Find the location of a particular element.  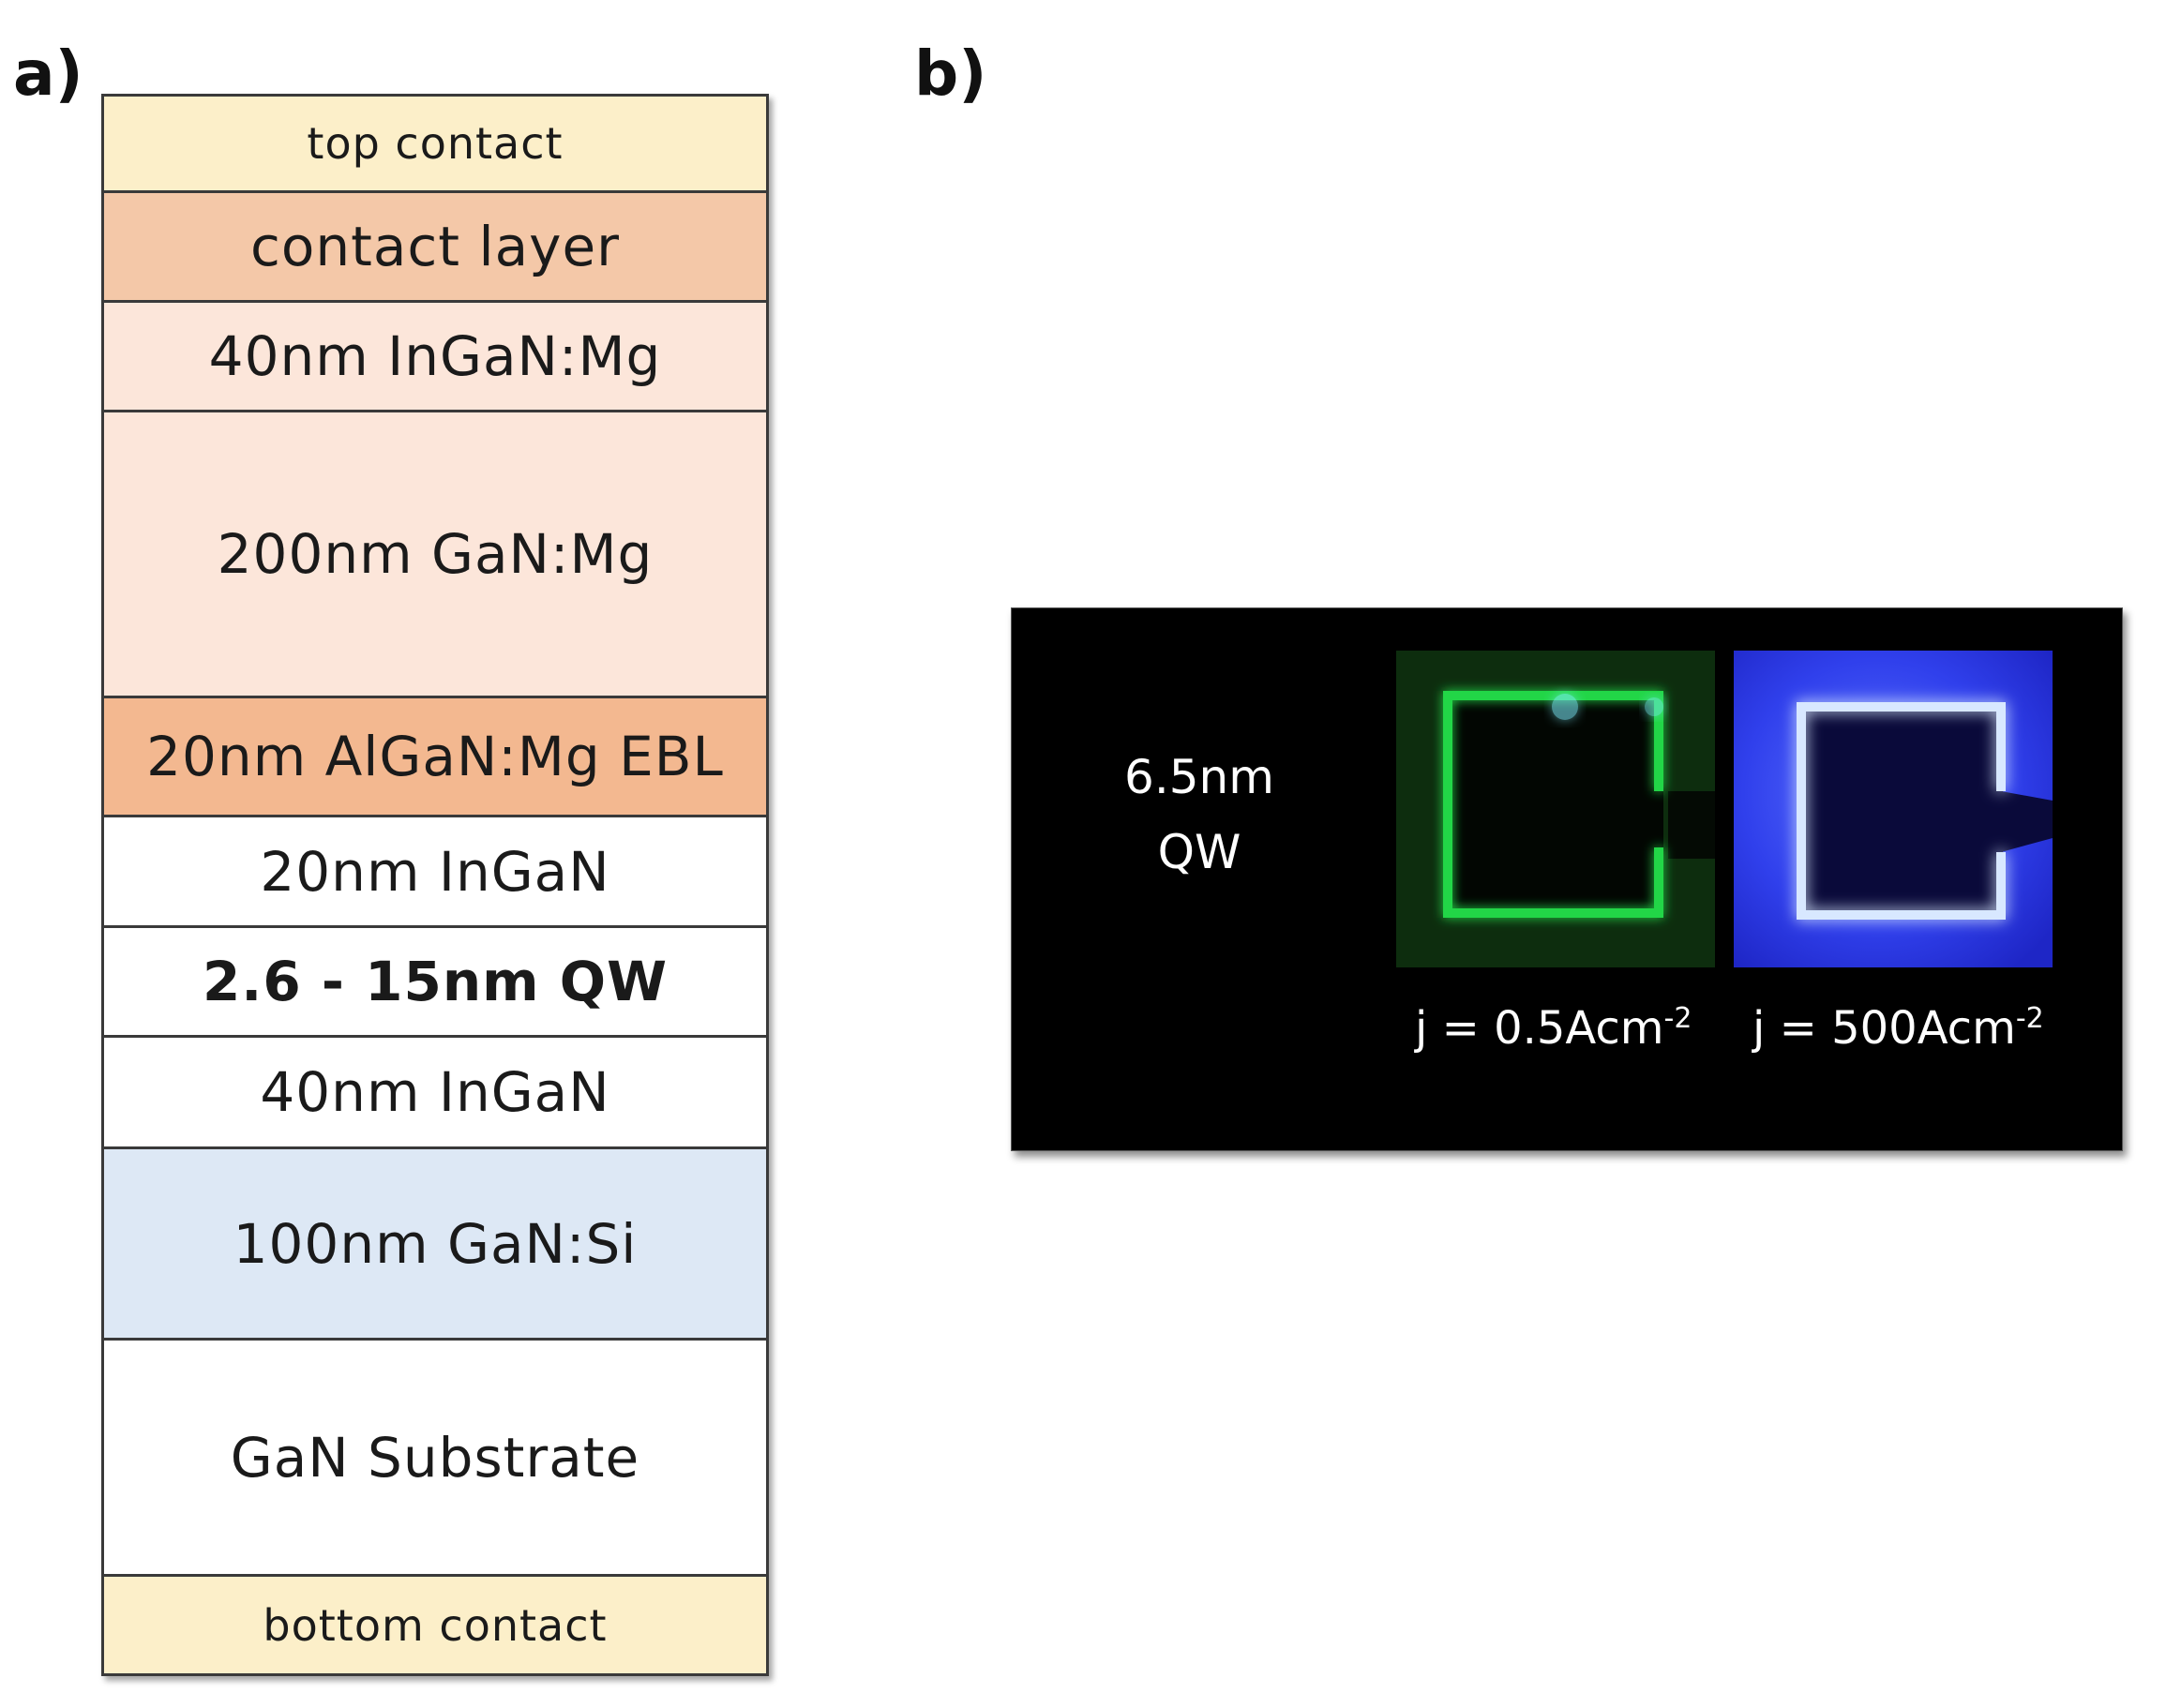

layer-algan-ebl: 20nm AlGaN:Mg EBL is located at coordinates (435, 757).